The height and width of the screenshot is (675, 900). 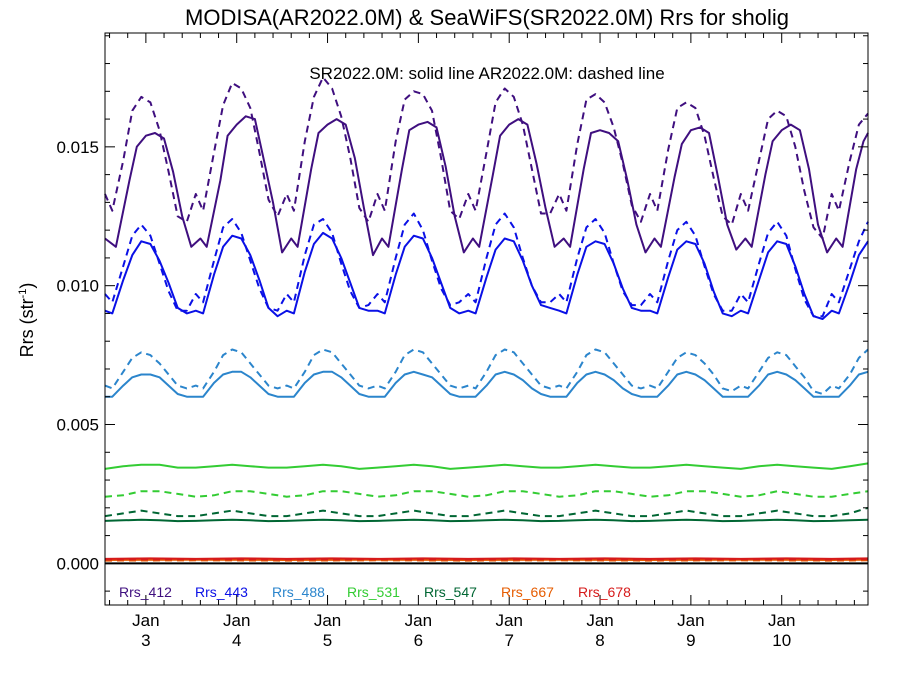 What do you see at coordinates (27, 286) in the screenshot?
I see `y-axis-label-close: )` at bounding box center [27, 286].